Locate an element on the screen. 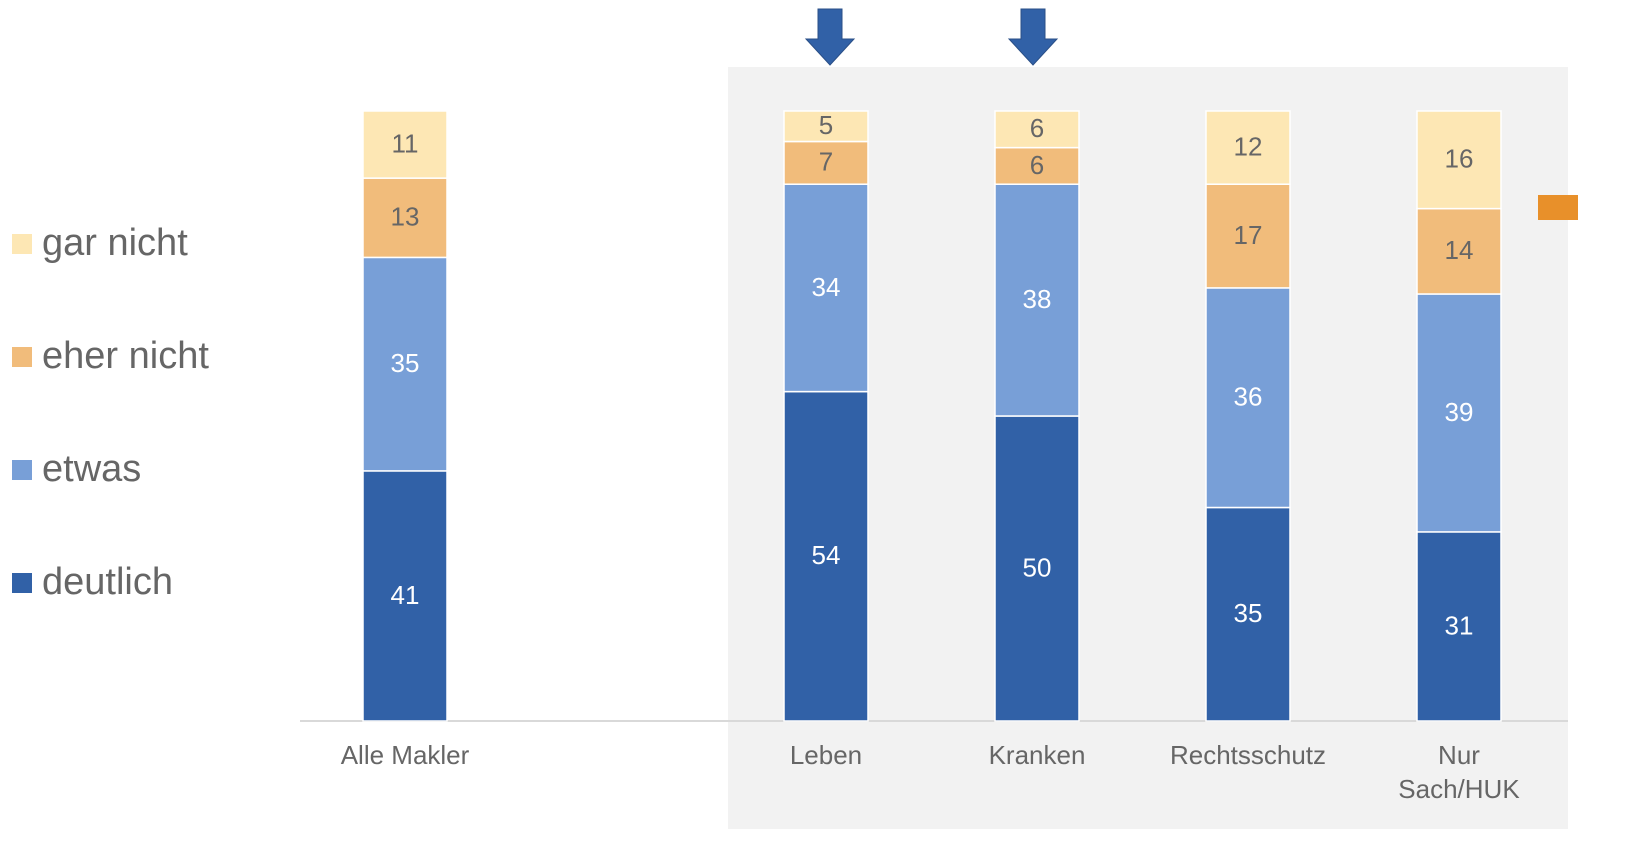 The width and height of the screenshot is (1627, 858). data-label: 34 is located at coordinates (826, 287).